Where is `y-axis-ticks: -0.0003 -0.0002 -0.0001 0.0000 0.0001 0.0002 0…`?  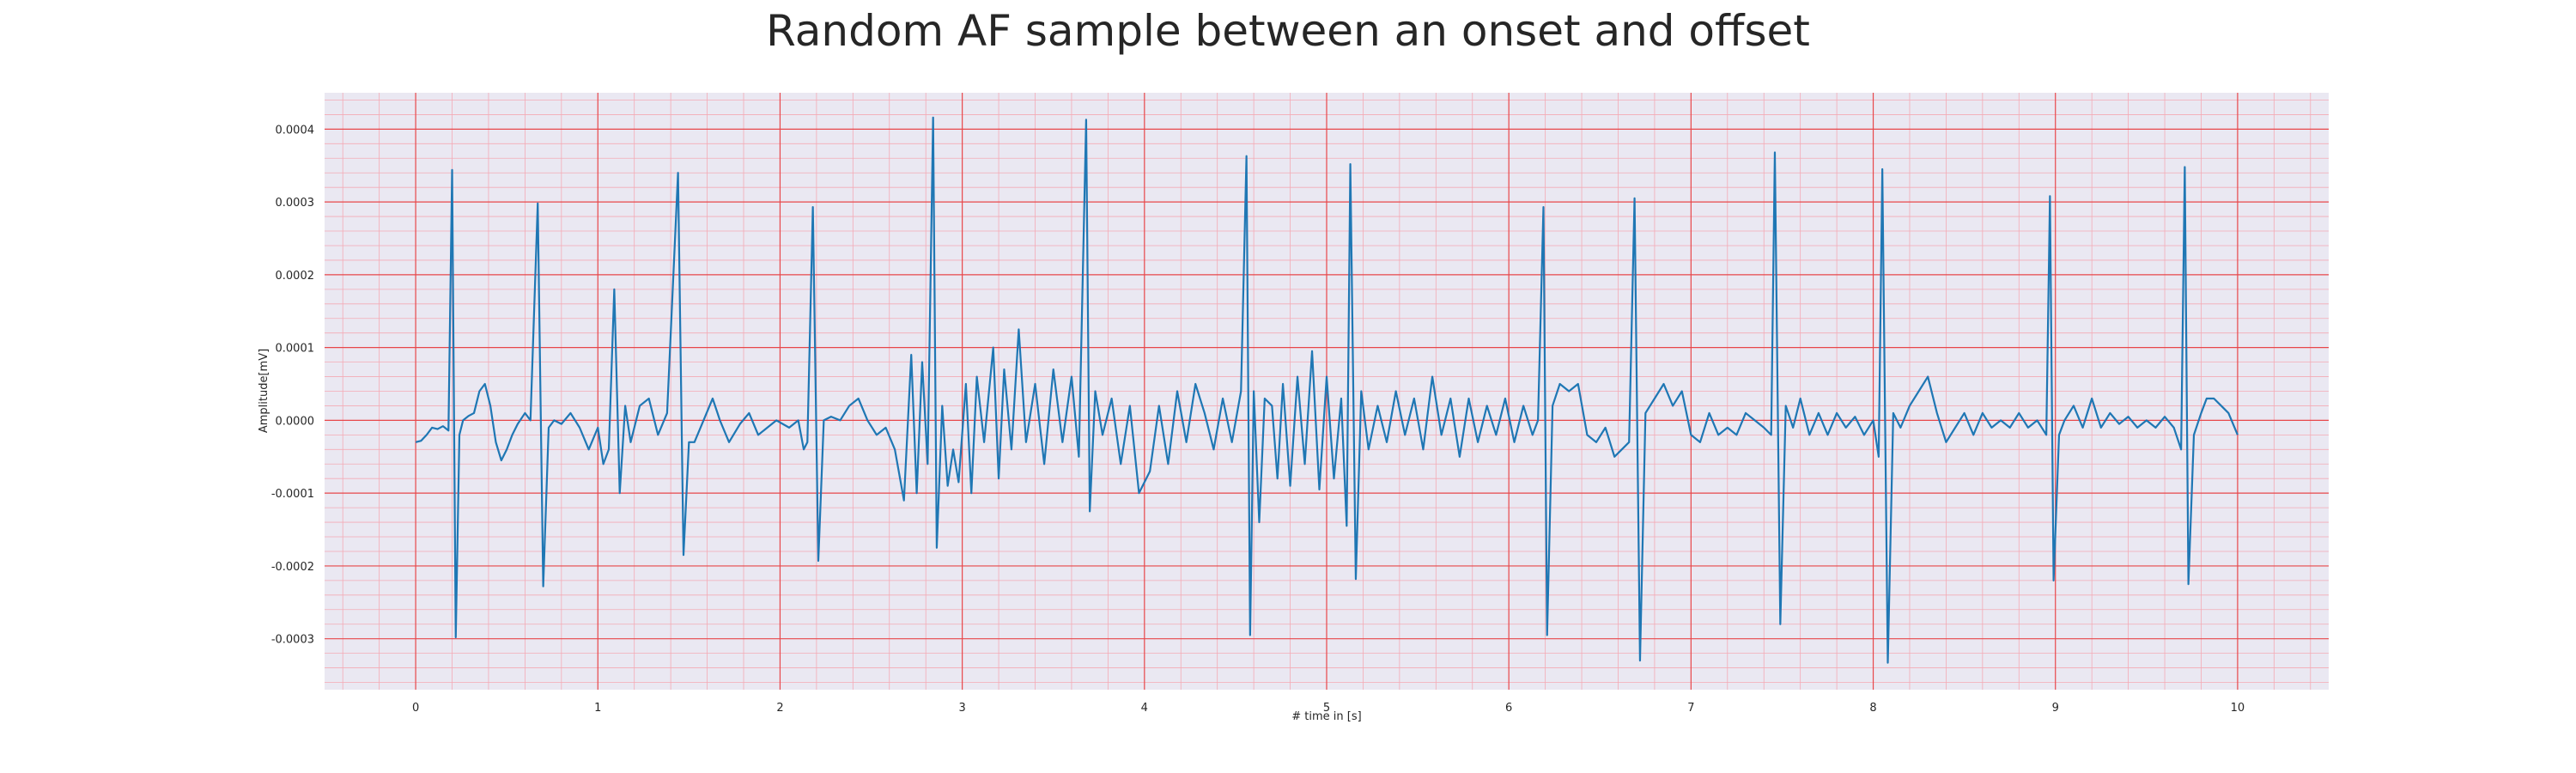 y-axis-ticks: -0.0003 -0.0002 -0.0001 0.0000 0.0001 0.0002 0… is located at coordinates (292, 385).